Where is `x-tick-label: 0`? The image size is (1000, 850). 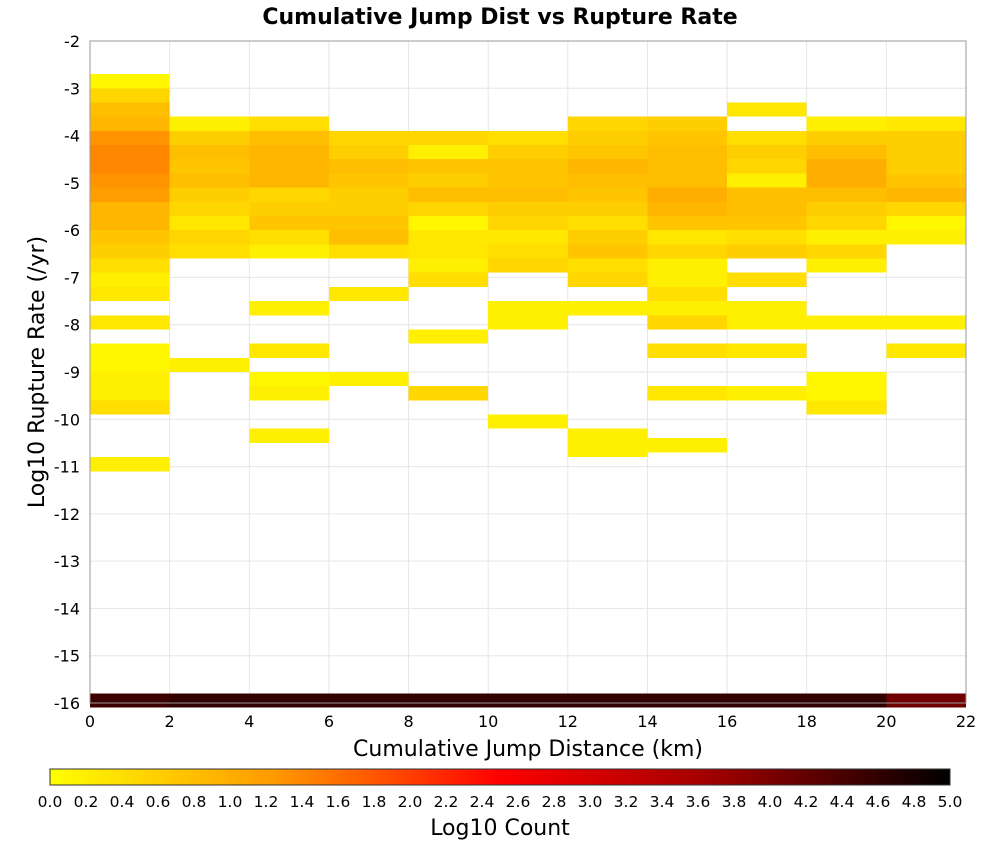
x-tick-label: 0 is located at coordinates (90, 721).